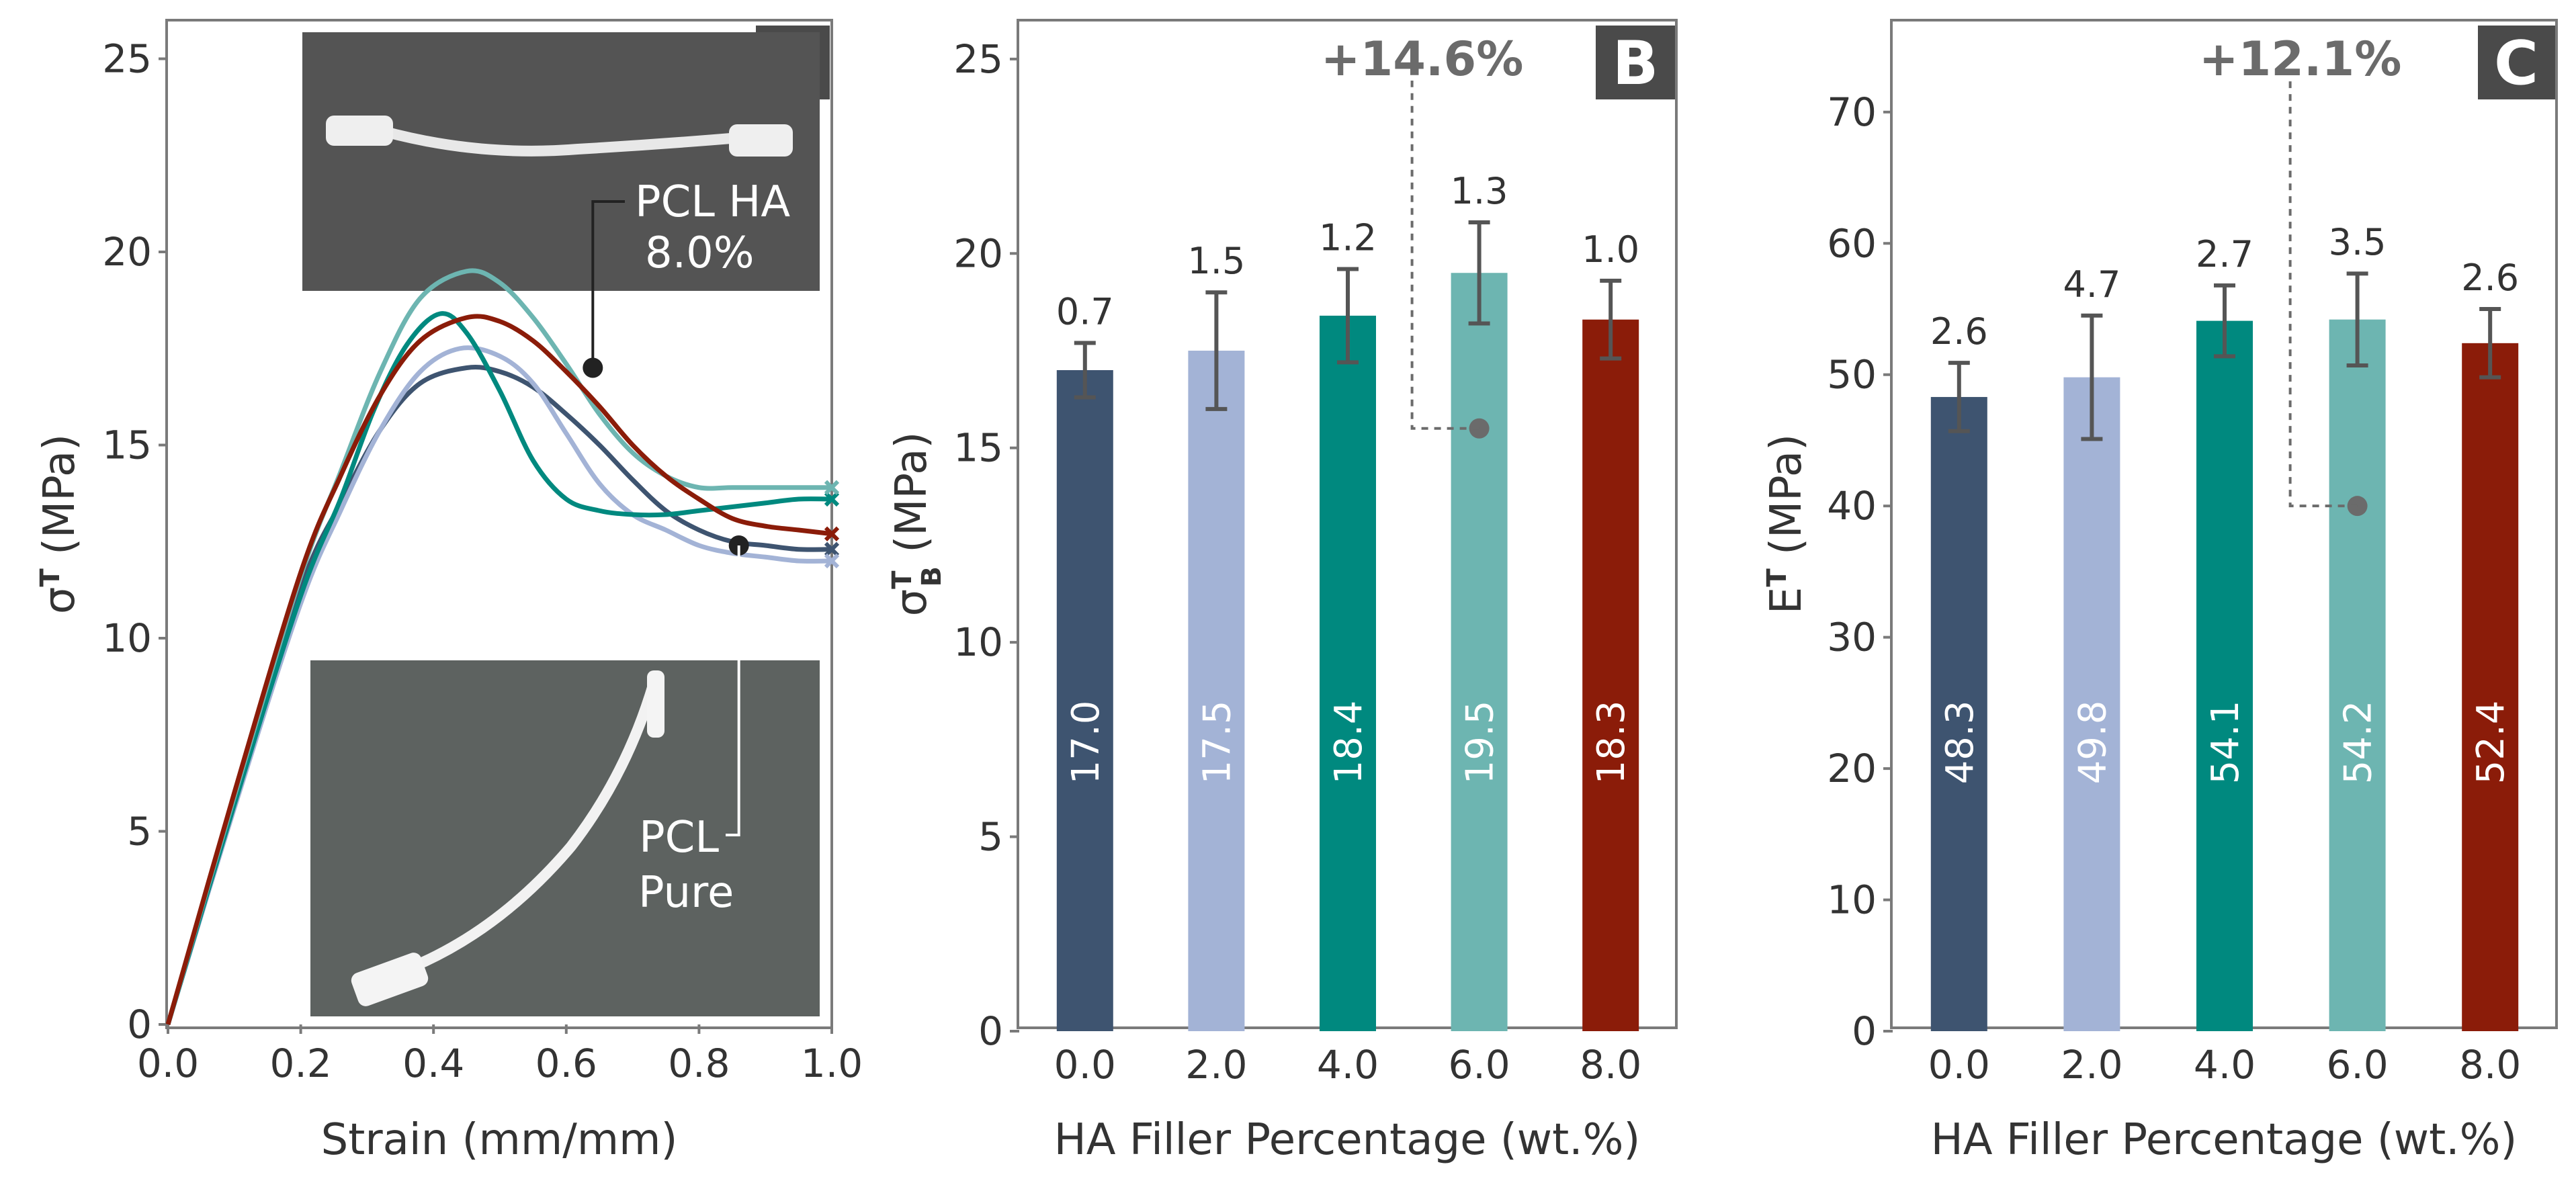 The height and width of the screenshot is (1185, 2576). What do you see at coordinates (699, 1063) in the screenshot?
I see `x-tick-label: 0.8` at bounding box center [699, 1063].